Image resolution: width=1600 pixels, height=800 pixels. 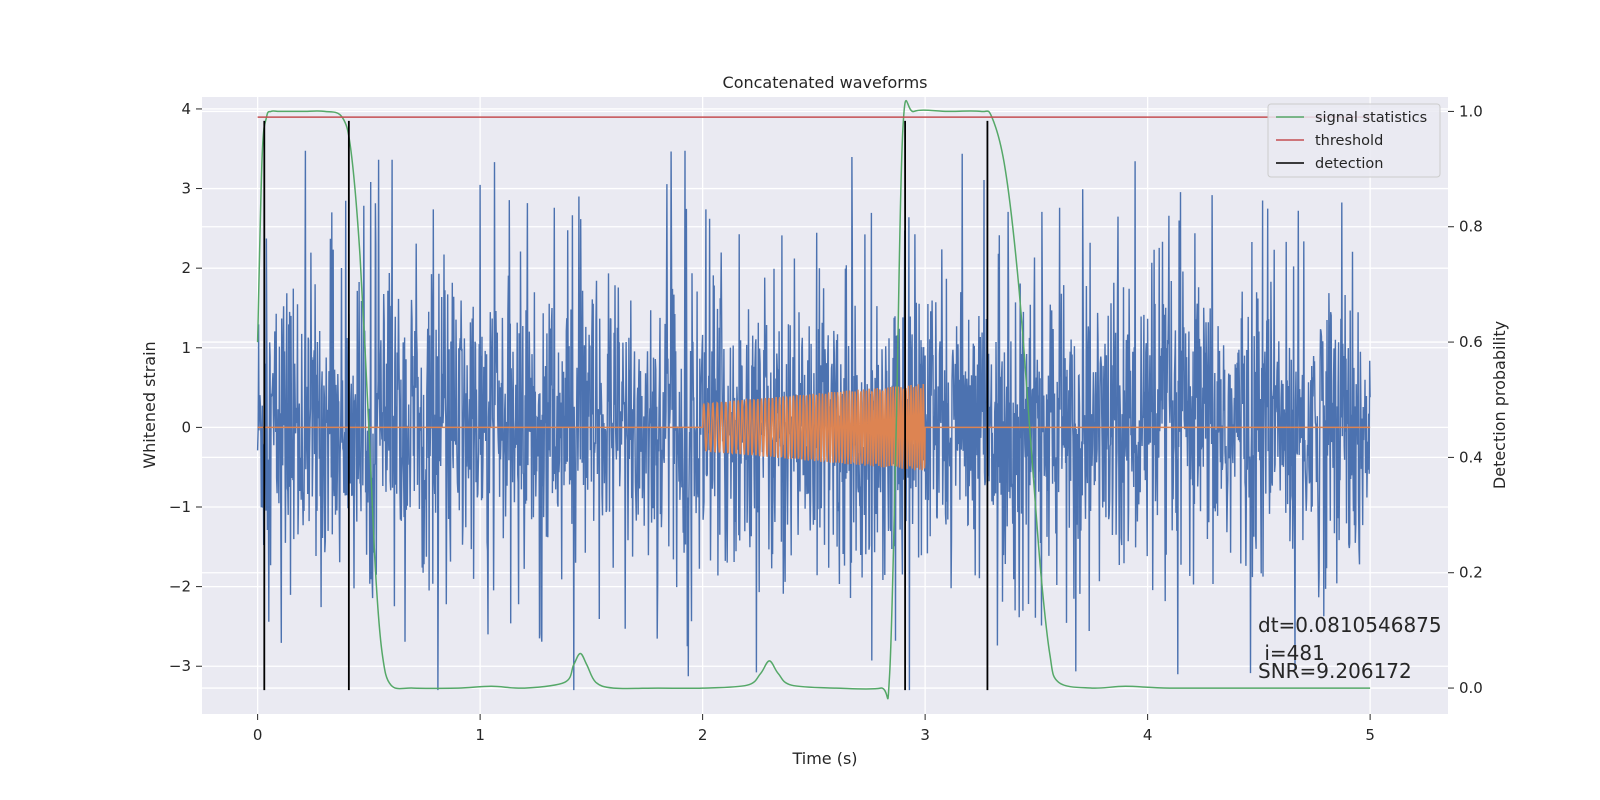 What do you see at coordinates (814, 427) in the screenshot?
I see `injection-waveform-series` at bounding box center [814, 427].